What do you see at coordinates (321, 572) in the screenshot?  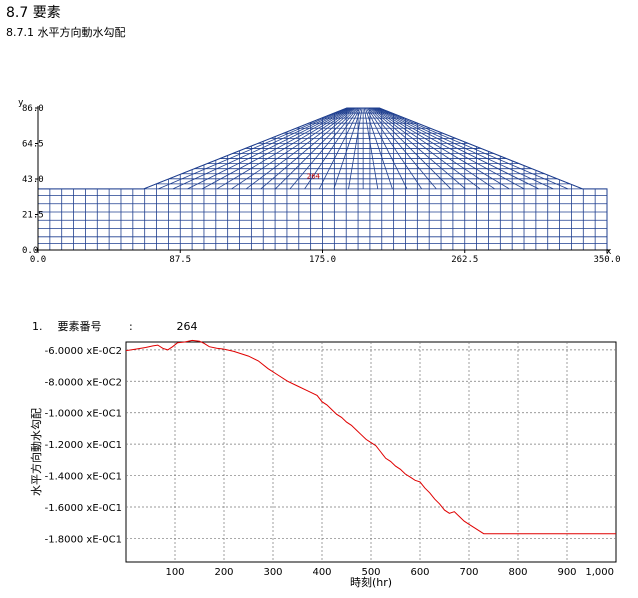 I see `chart-x-tick-label: 400` at bounding box center [321, 572].